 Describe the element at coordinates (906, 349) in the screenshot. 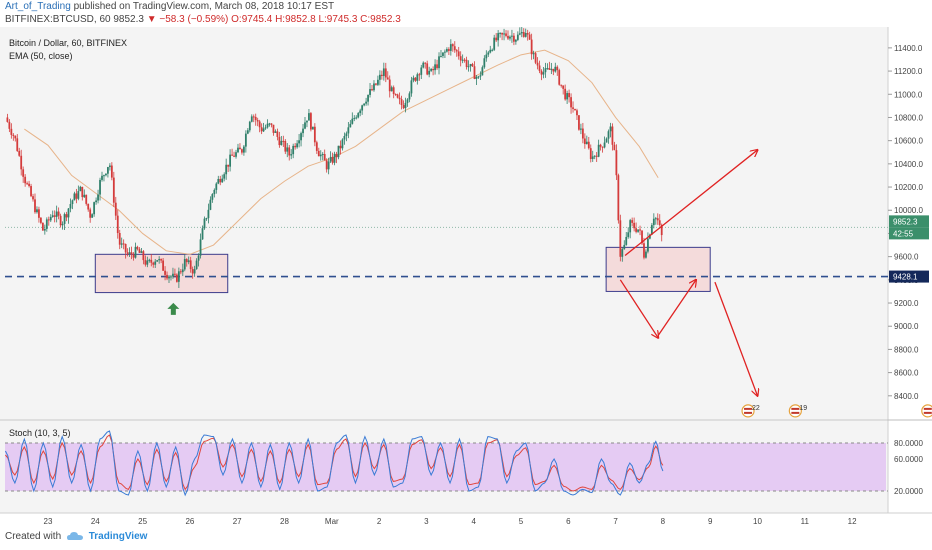

I see `price-tick-label: 8800.0` at that location.